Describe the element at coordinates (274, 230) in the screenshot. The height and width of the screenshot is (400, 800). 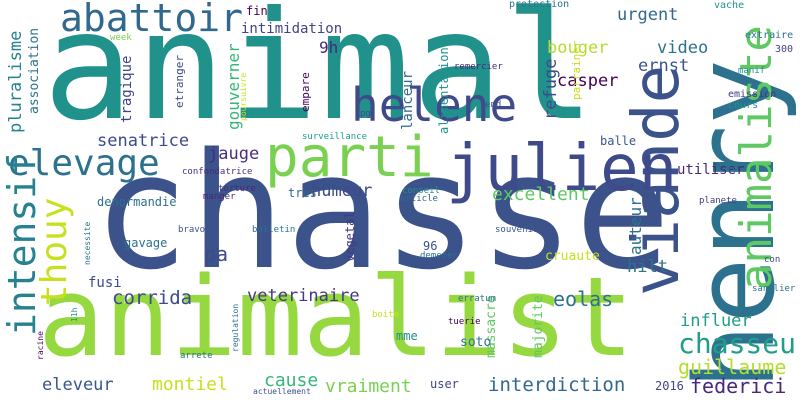
I see `word-bulletin: bulletin` at that location.